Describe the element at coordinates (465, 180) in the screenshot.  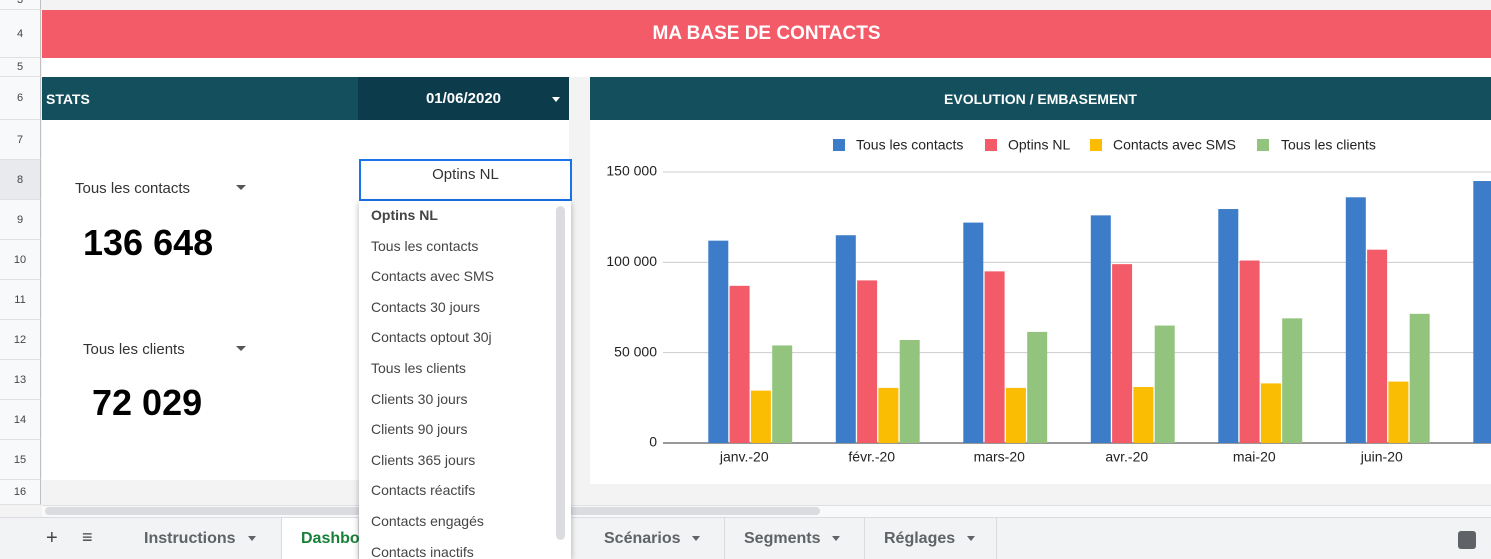
I see `selected-cell: Optins NL` at that location.